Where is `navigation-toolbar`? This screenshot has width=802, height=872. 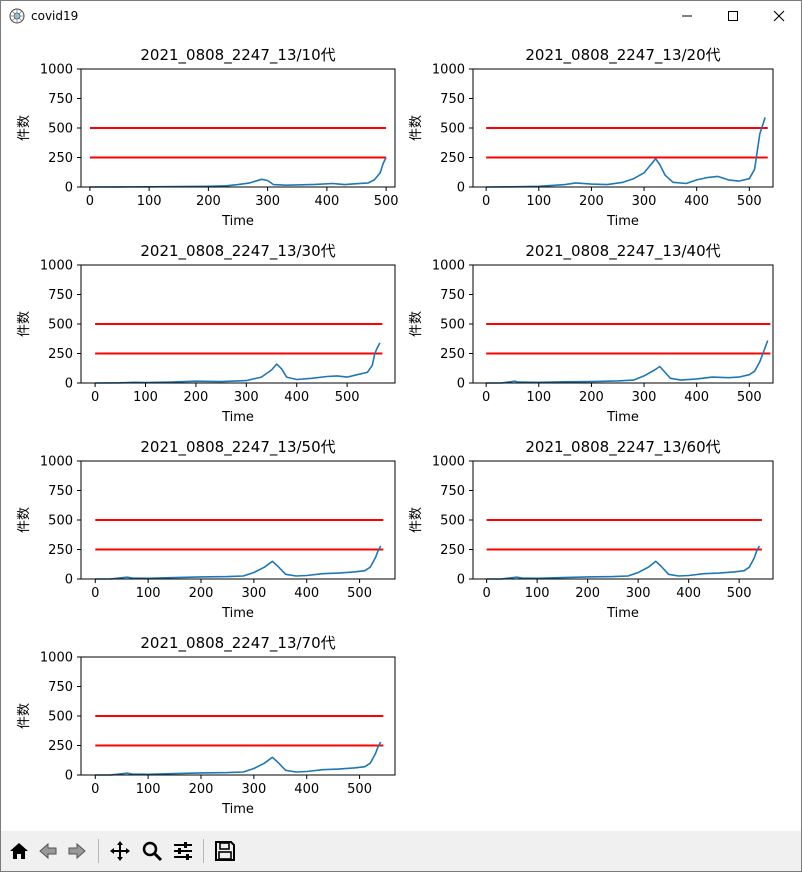
navigation-toolbar is located at coordinates (401, 851).